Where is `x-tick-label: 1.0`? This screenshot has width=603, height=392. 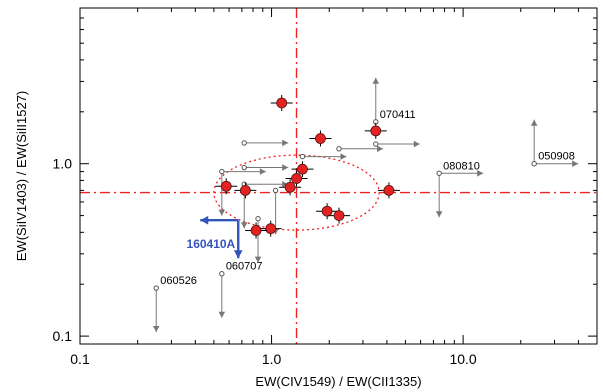 x-tick-label: 1.0 is located at coordinates (272, 359).